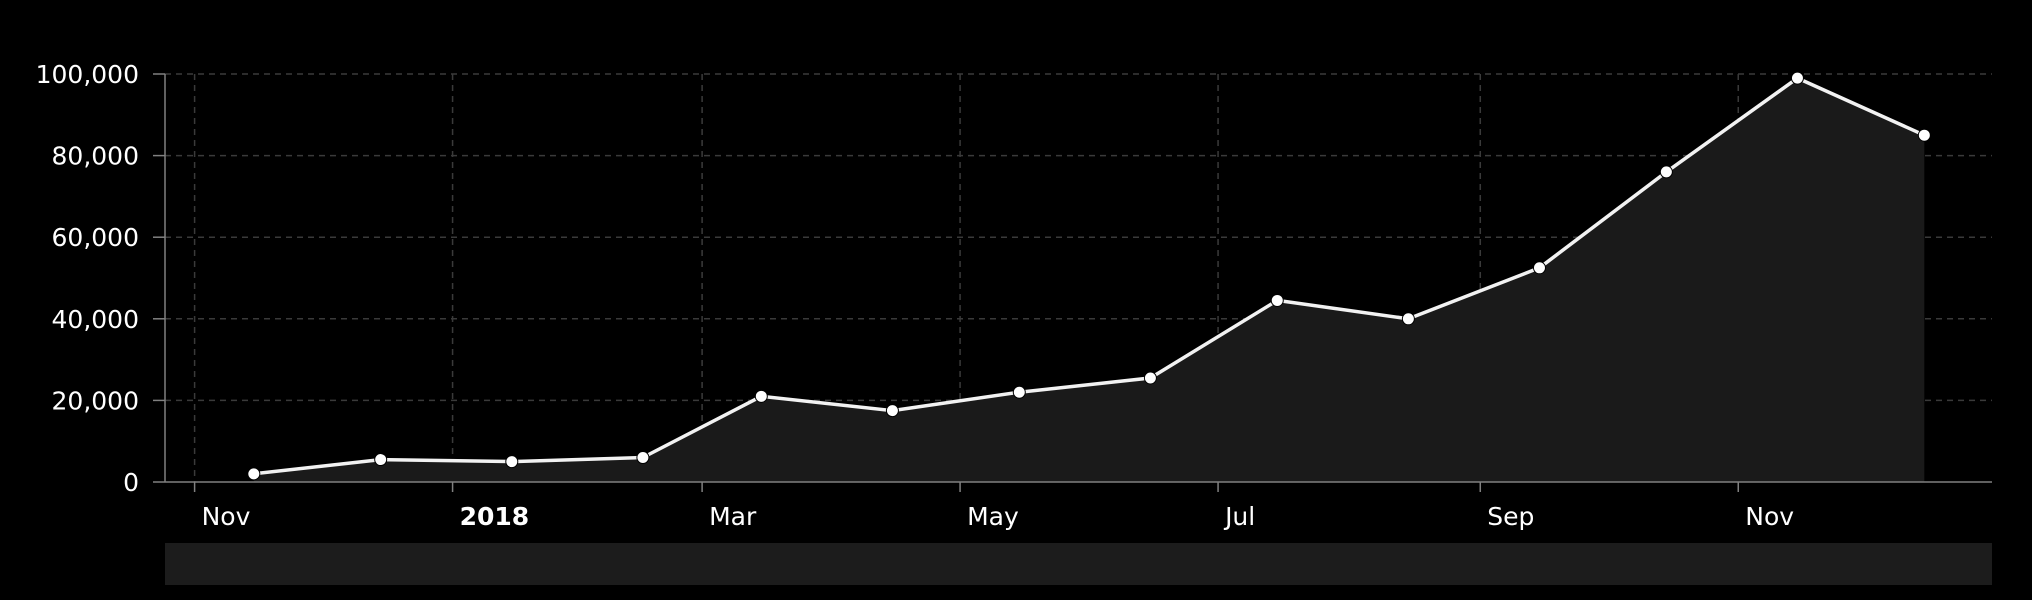  What do you see at coordinates (95, 319) in the screenshot?
I see `y-tick-label: 40,000` at bounding box center [95, 319].